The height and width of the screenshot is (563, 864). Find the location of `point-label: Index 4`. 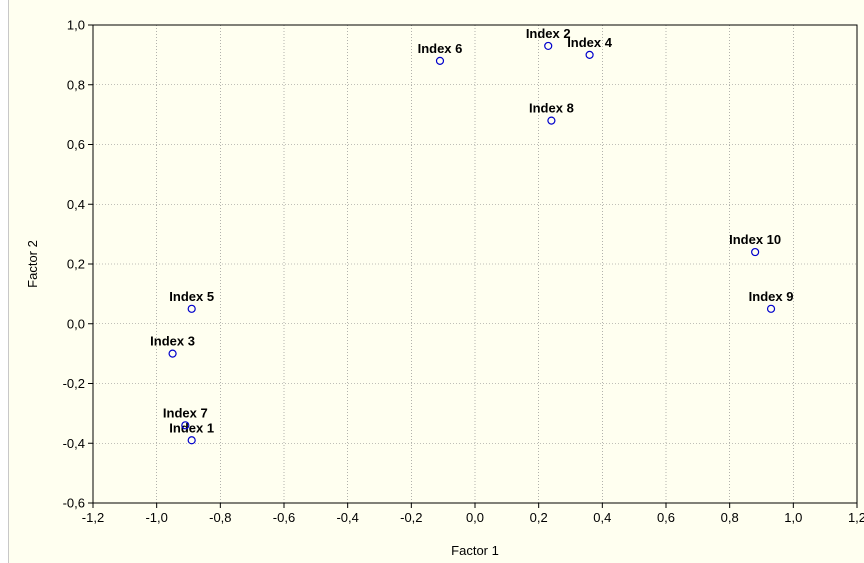

point-label: Index 4 is located at coordinates (590, 42).